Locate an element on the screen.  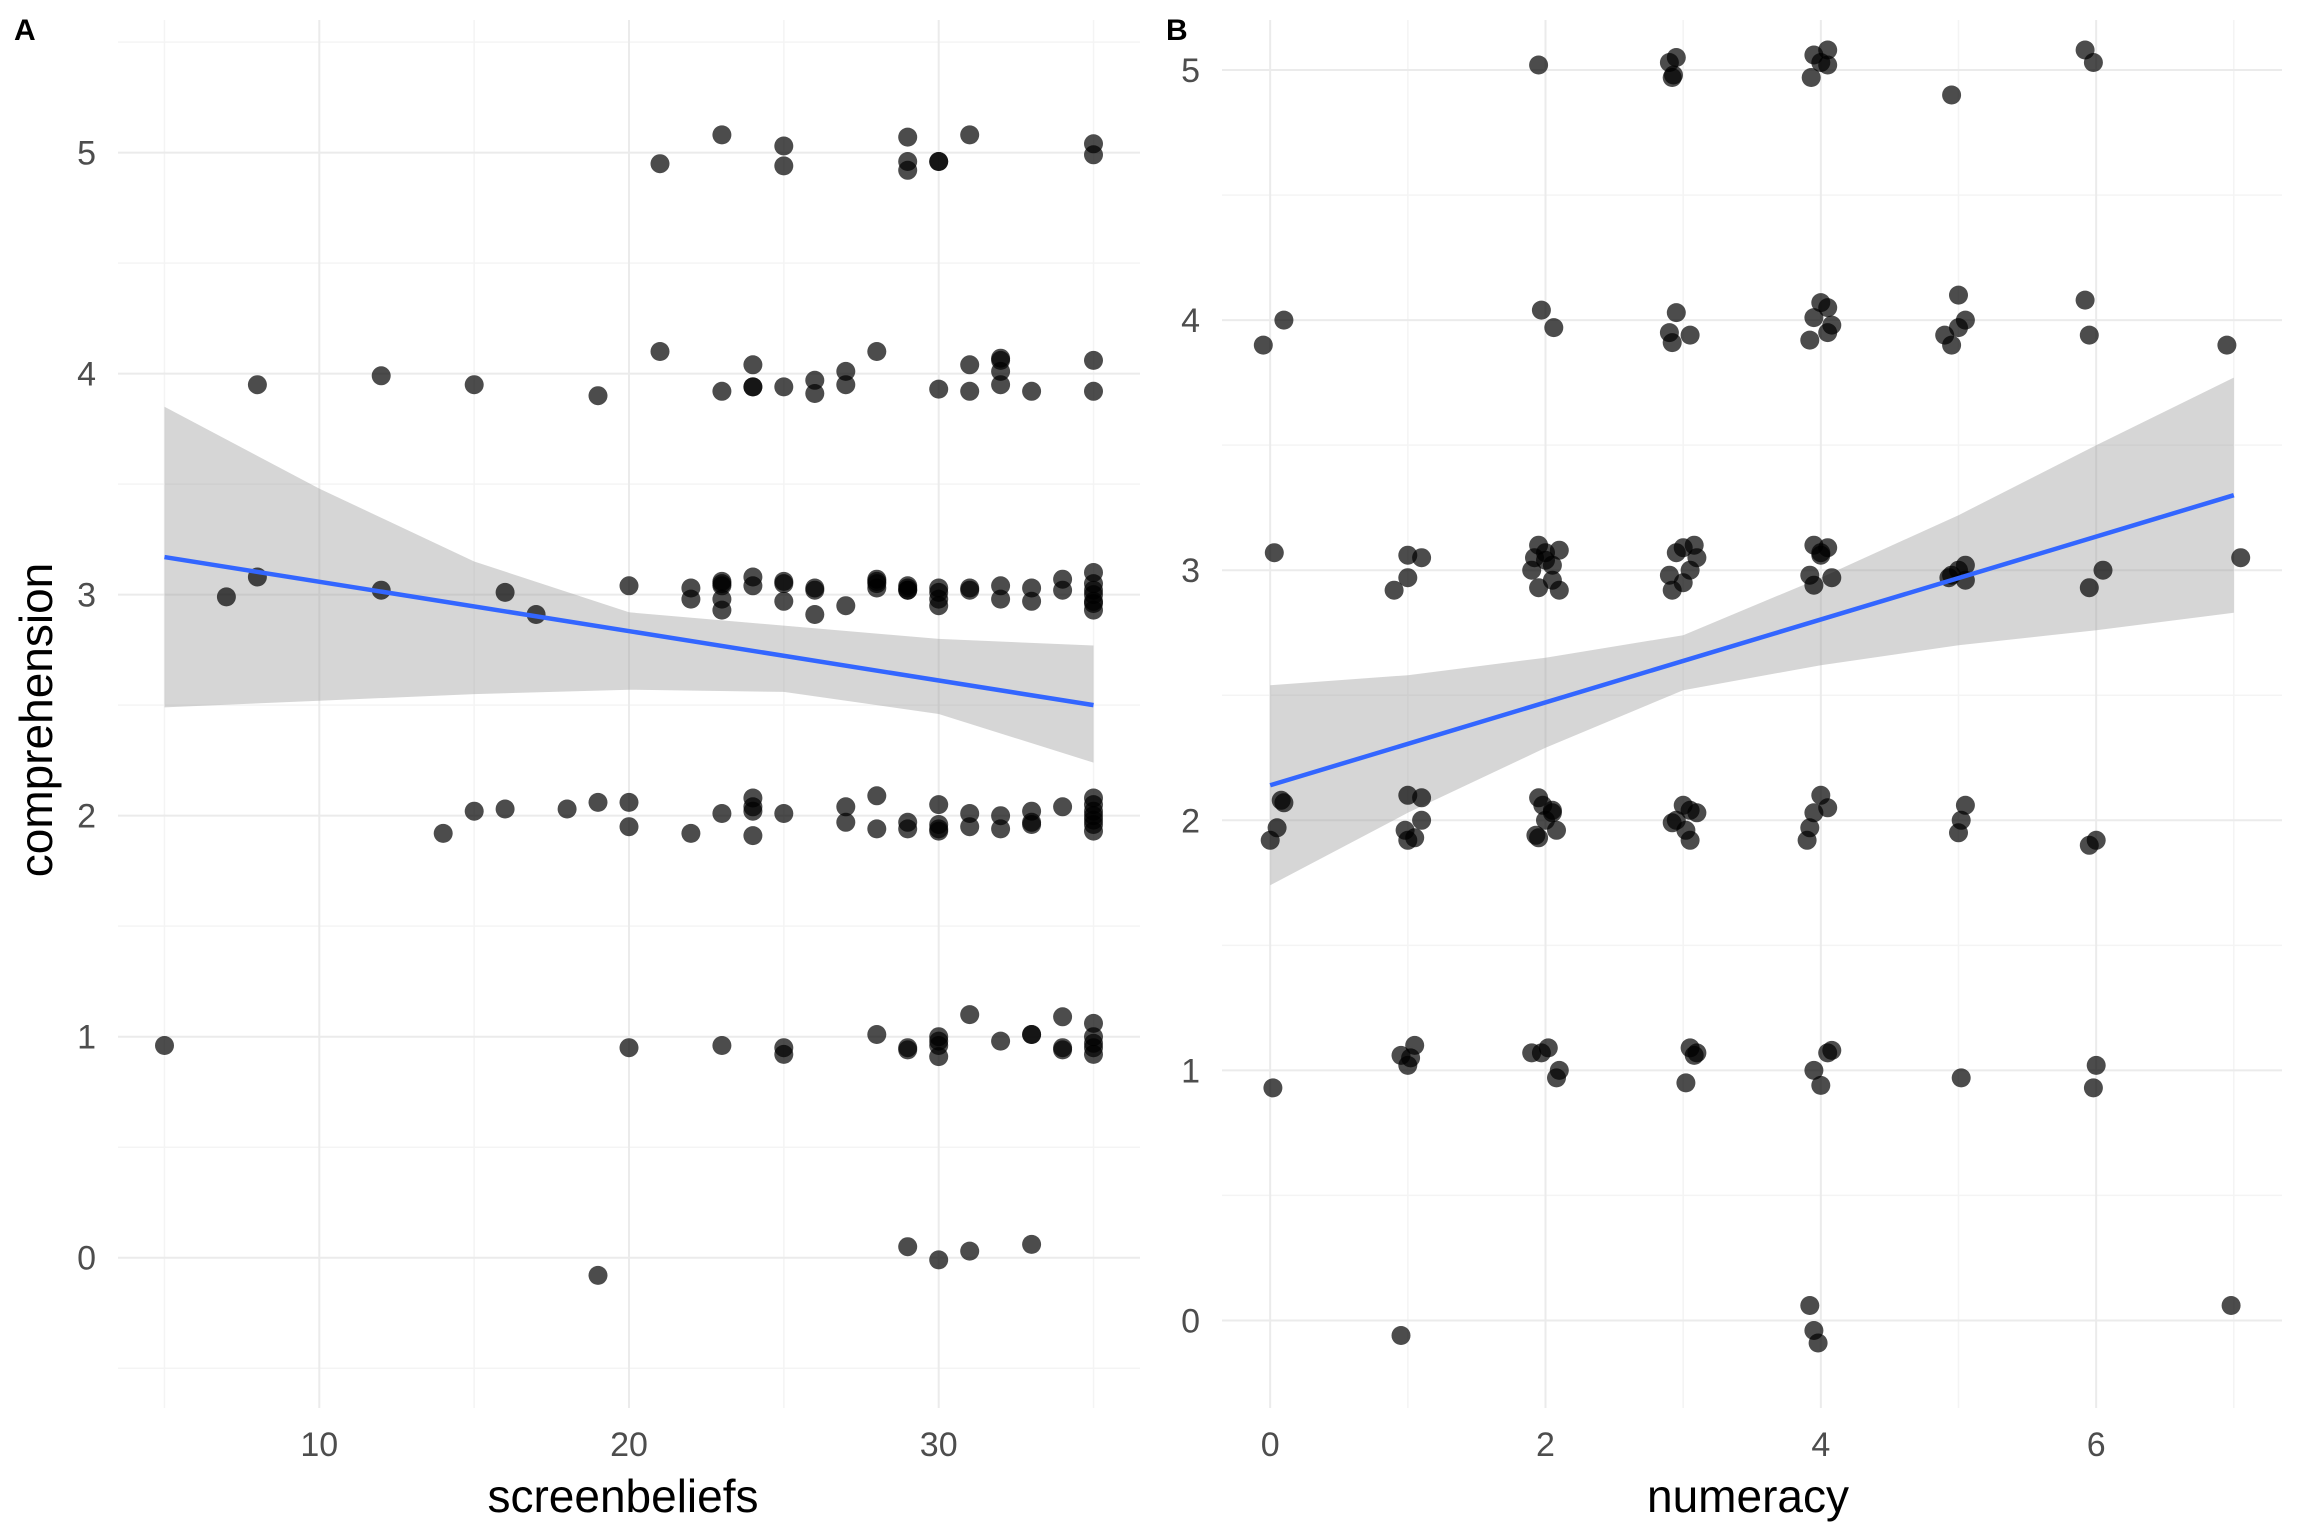
y-tick-label: 4 is located at coordinates (1190, 321).